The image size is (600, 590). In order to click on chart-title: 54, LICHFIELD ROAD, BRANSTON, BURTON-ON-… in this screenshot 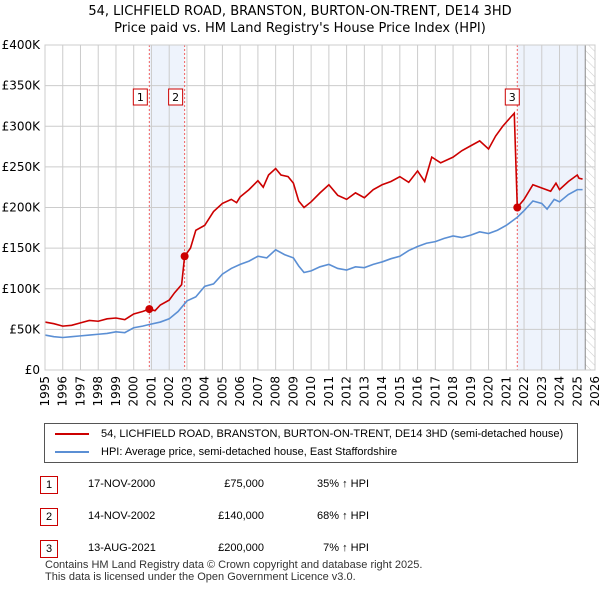, I will do `click(300, 11)`.